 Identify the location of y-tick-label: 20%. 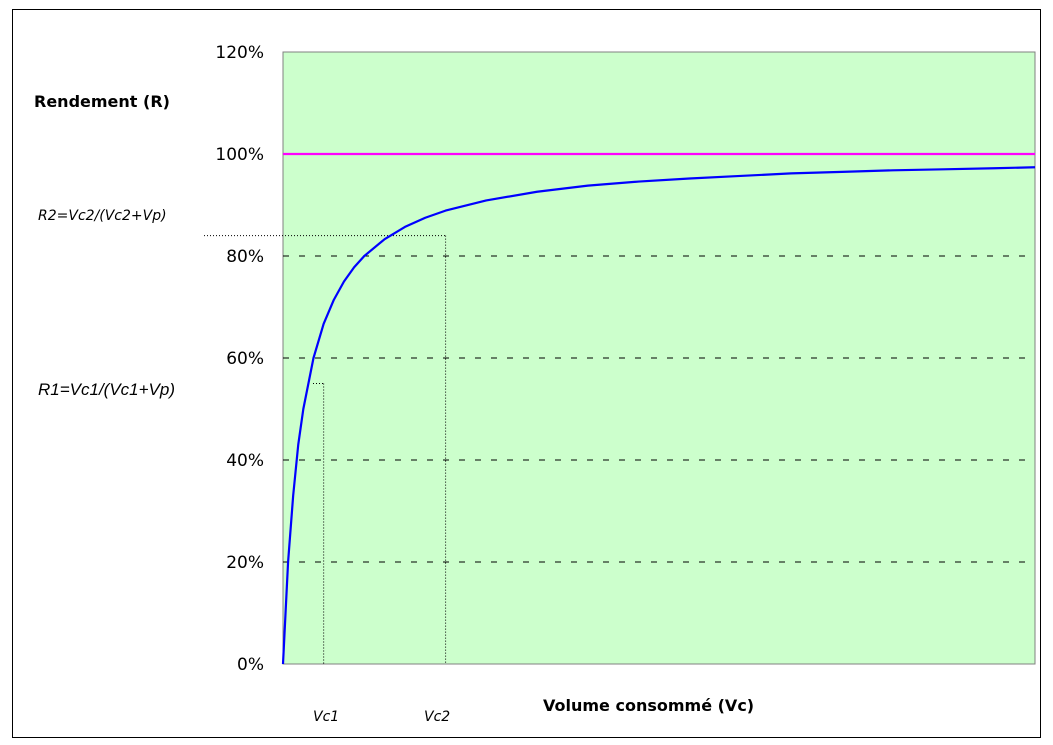
(245, 563).